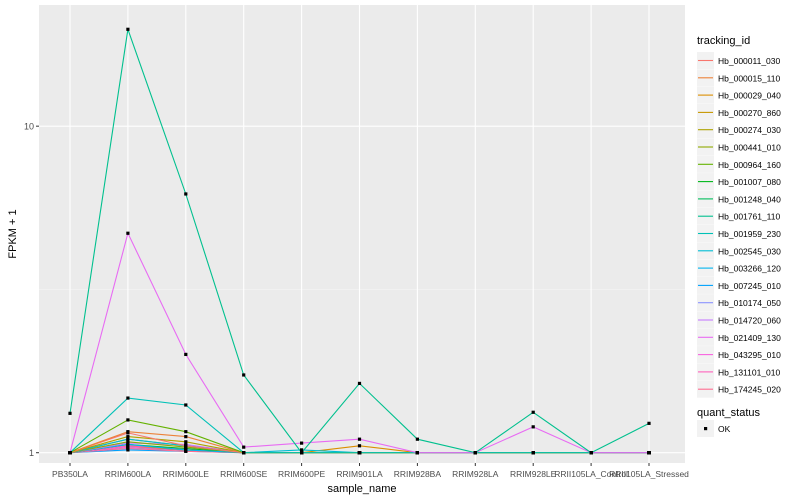 The image size is (800, 500). What do you see at coordinates (418, 474) in the screenshot?
I see `x-tick-label: RRIM928BA` at bounding box center [418, 474].